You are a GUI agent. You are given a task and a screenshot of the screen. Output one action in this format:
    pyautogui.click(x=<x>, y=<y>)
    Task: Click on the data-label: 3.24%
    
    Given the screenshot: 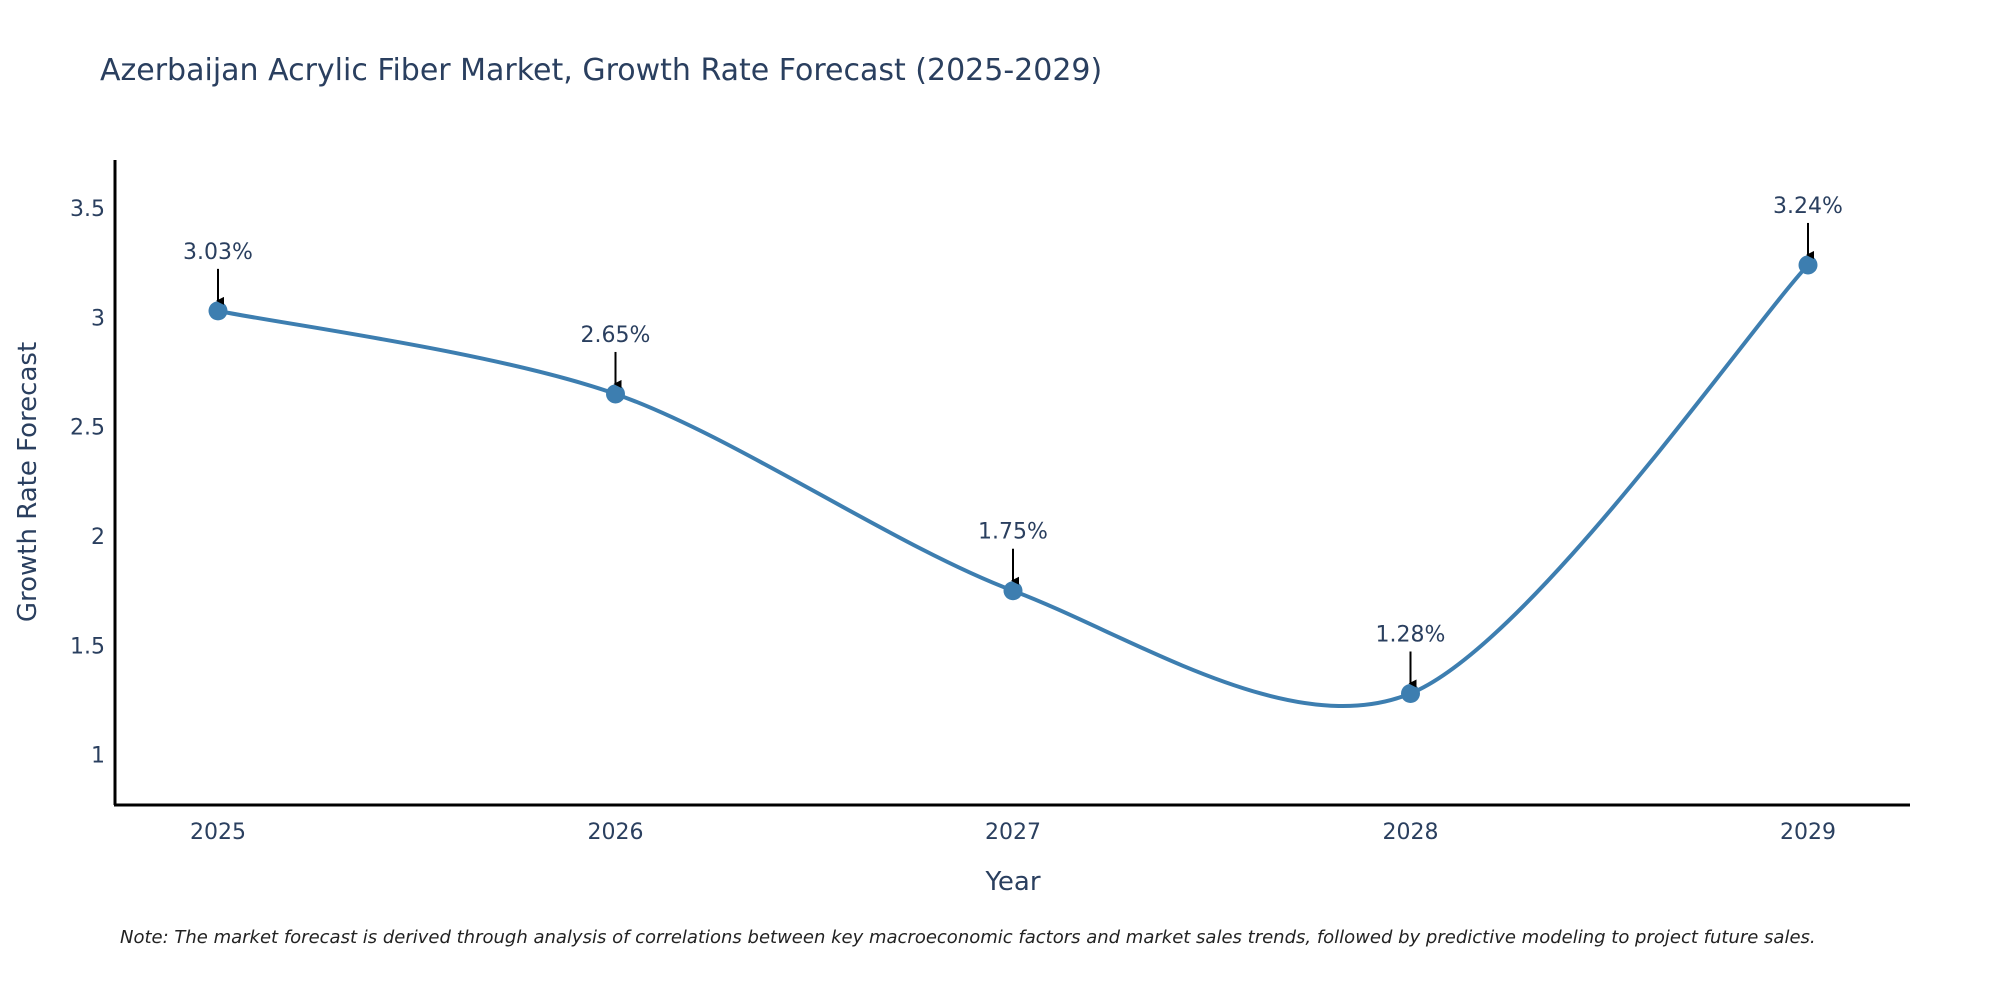 What is the action you would take?
    pyautogui.click(x=1808, y=206)
    